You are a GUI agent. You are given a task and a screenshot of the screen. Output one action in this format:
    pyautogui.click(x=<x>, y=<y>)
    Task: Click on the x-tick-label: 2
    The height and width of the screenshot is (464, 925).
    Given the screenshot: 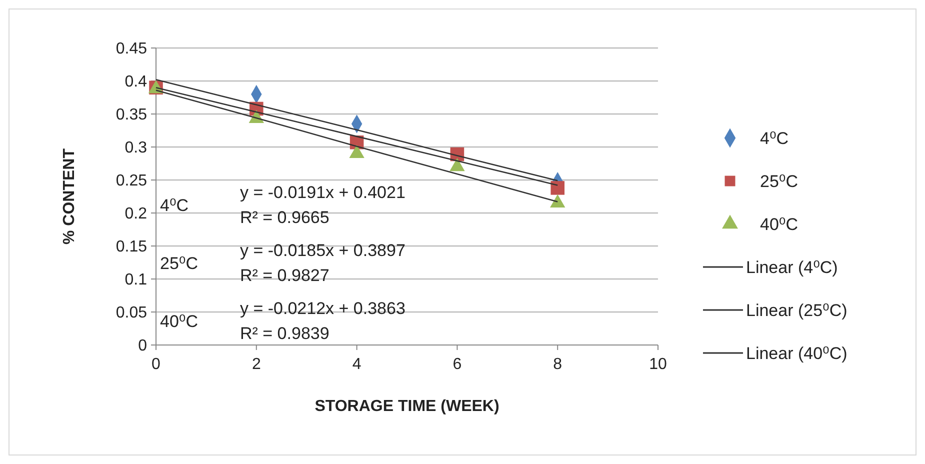 What is the action you would take?
    pyautogui.click(x=256, y=364)
    